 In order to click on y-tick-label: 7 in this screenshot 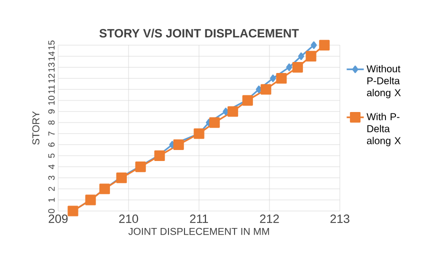, I will do `click(51, 133)`.